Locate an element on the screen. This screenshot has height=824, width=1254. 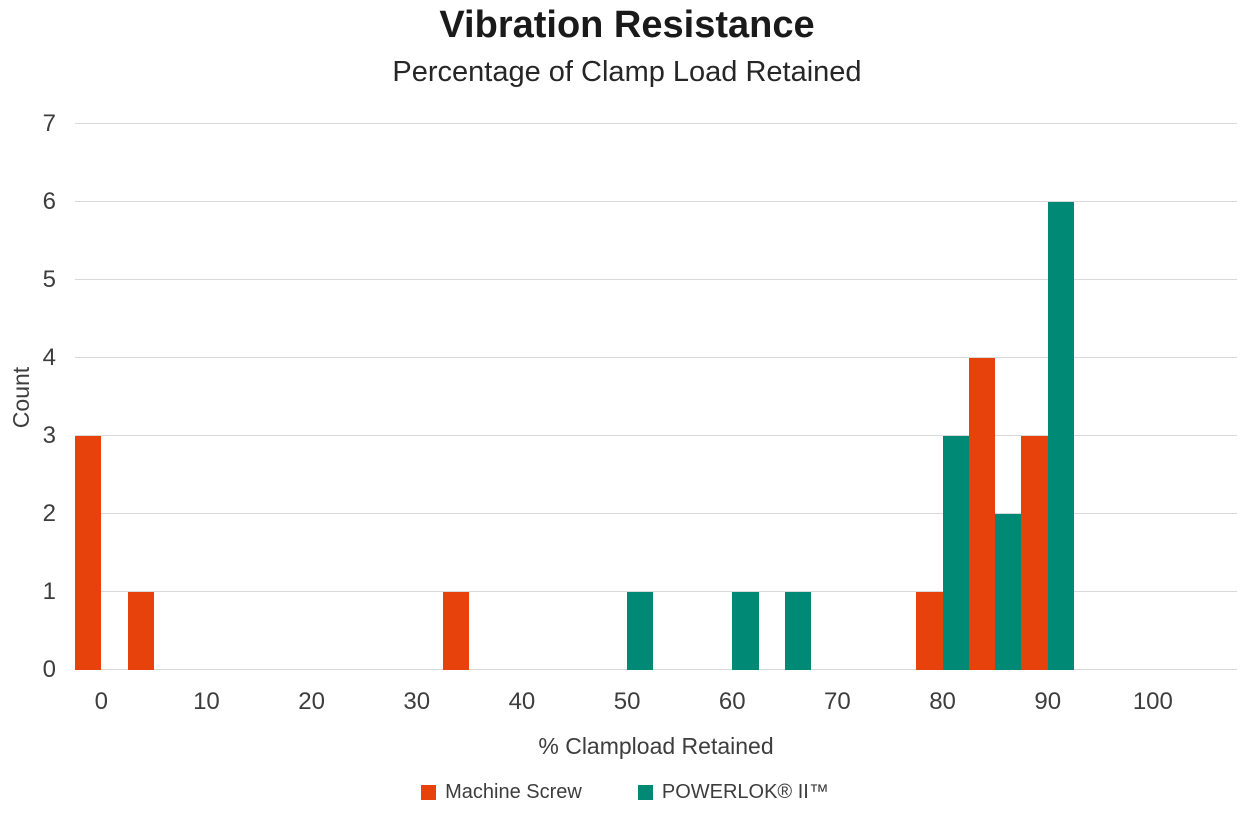
bar-powerlok-ii-at-66.25 is located at coordinates (798, 631).